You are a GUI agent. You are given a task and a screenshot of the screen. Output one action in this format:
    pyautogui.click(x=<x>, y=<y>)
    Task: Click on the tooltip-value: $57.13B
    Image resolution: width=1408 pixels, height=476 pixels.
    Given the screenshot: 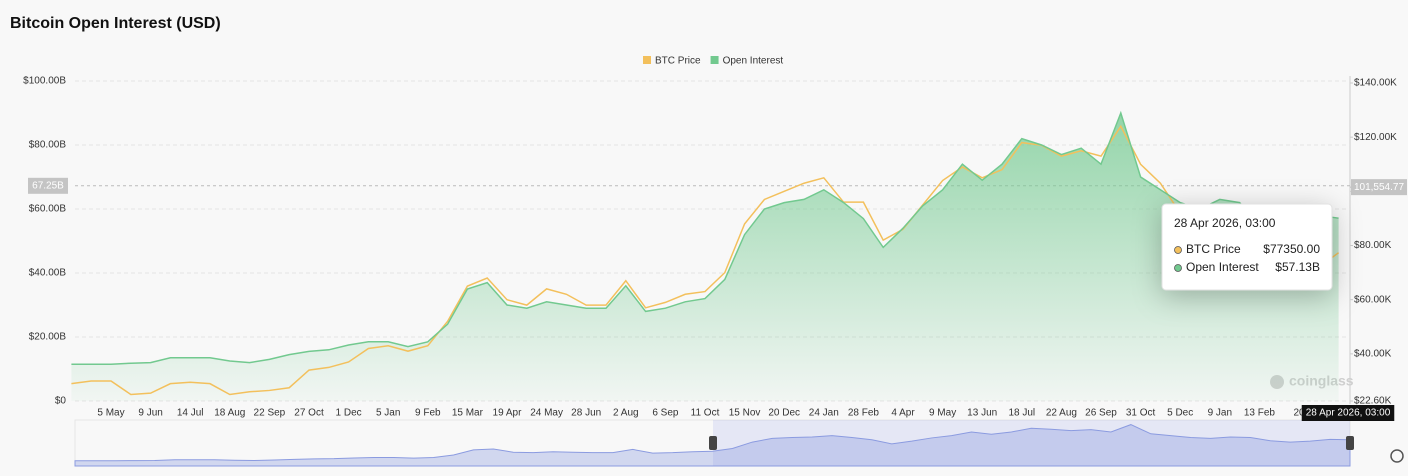 What is the action you would take?
    pyautogui.click(x=1297, y=267)
    